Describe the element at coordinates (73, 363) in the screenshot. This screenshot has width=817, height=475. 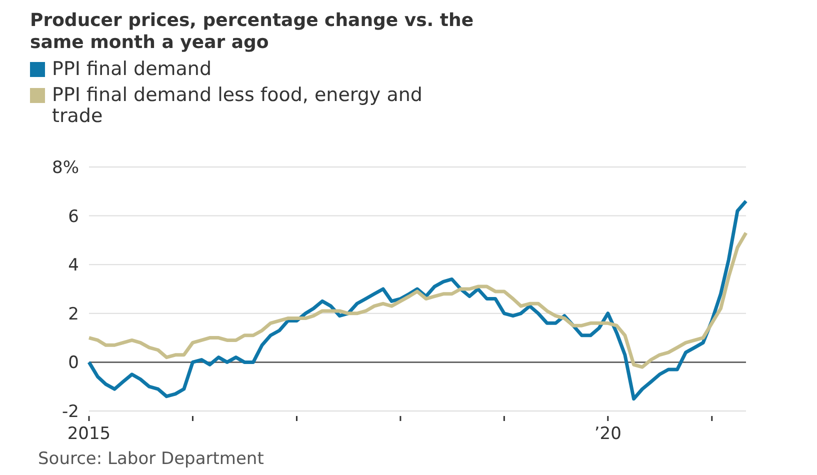
I see `y-tick-label: 0` at that location.